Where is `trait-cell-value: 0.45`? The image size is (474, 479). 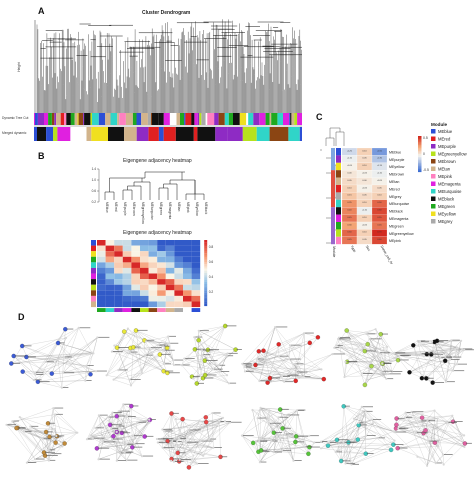
trait-cell-value: 0.45 is located at coordinates (349, 240).